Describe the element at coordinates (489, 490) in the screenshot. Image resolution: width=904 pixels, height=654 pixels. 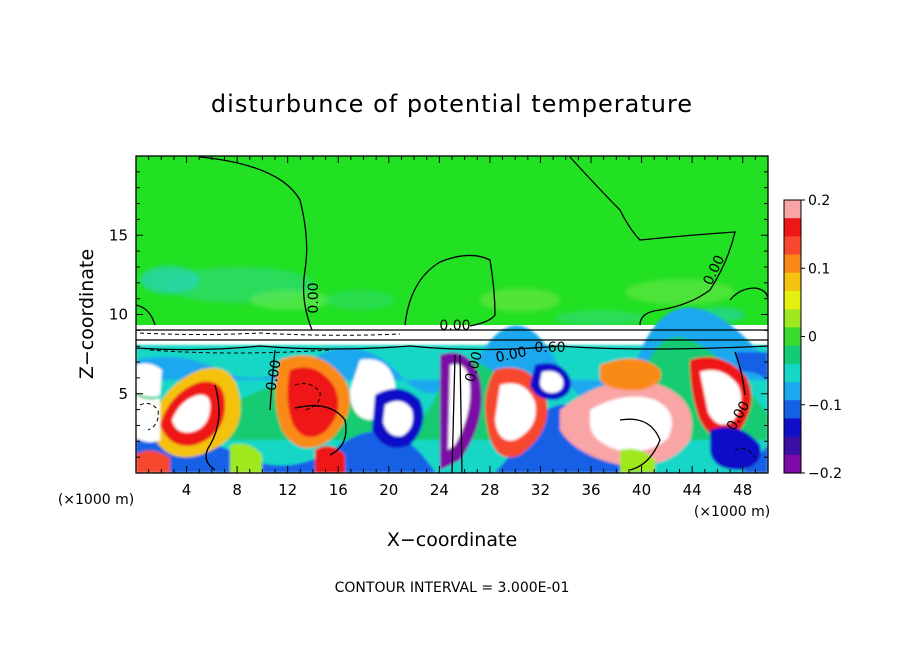
I see `x-tick-label: 28` at that location.